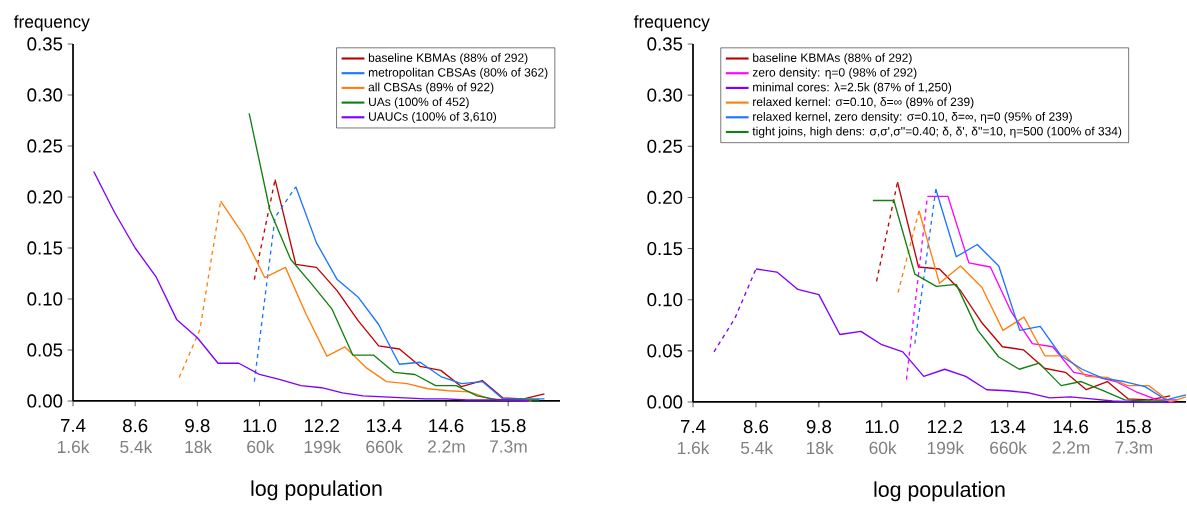 The height and width of the screenshot is (509, 1187). I want to click on line-series, so click(1019, 300).